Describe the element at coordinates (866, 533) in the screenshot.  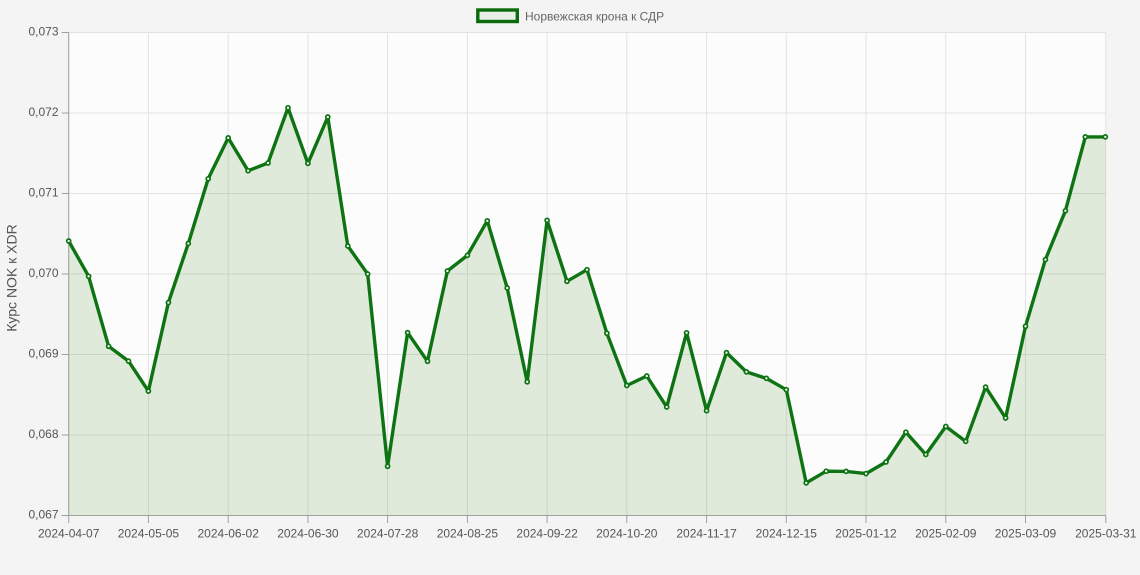
I see `svg-text: 2025-01-12` at that location.